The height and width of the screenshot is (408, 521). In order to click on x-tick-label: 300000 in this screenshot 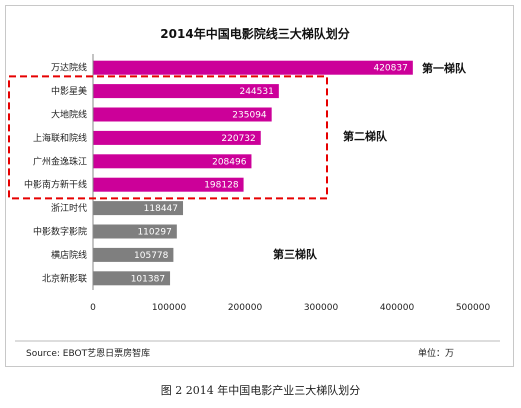, I will do `click(321, 308)`.